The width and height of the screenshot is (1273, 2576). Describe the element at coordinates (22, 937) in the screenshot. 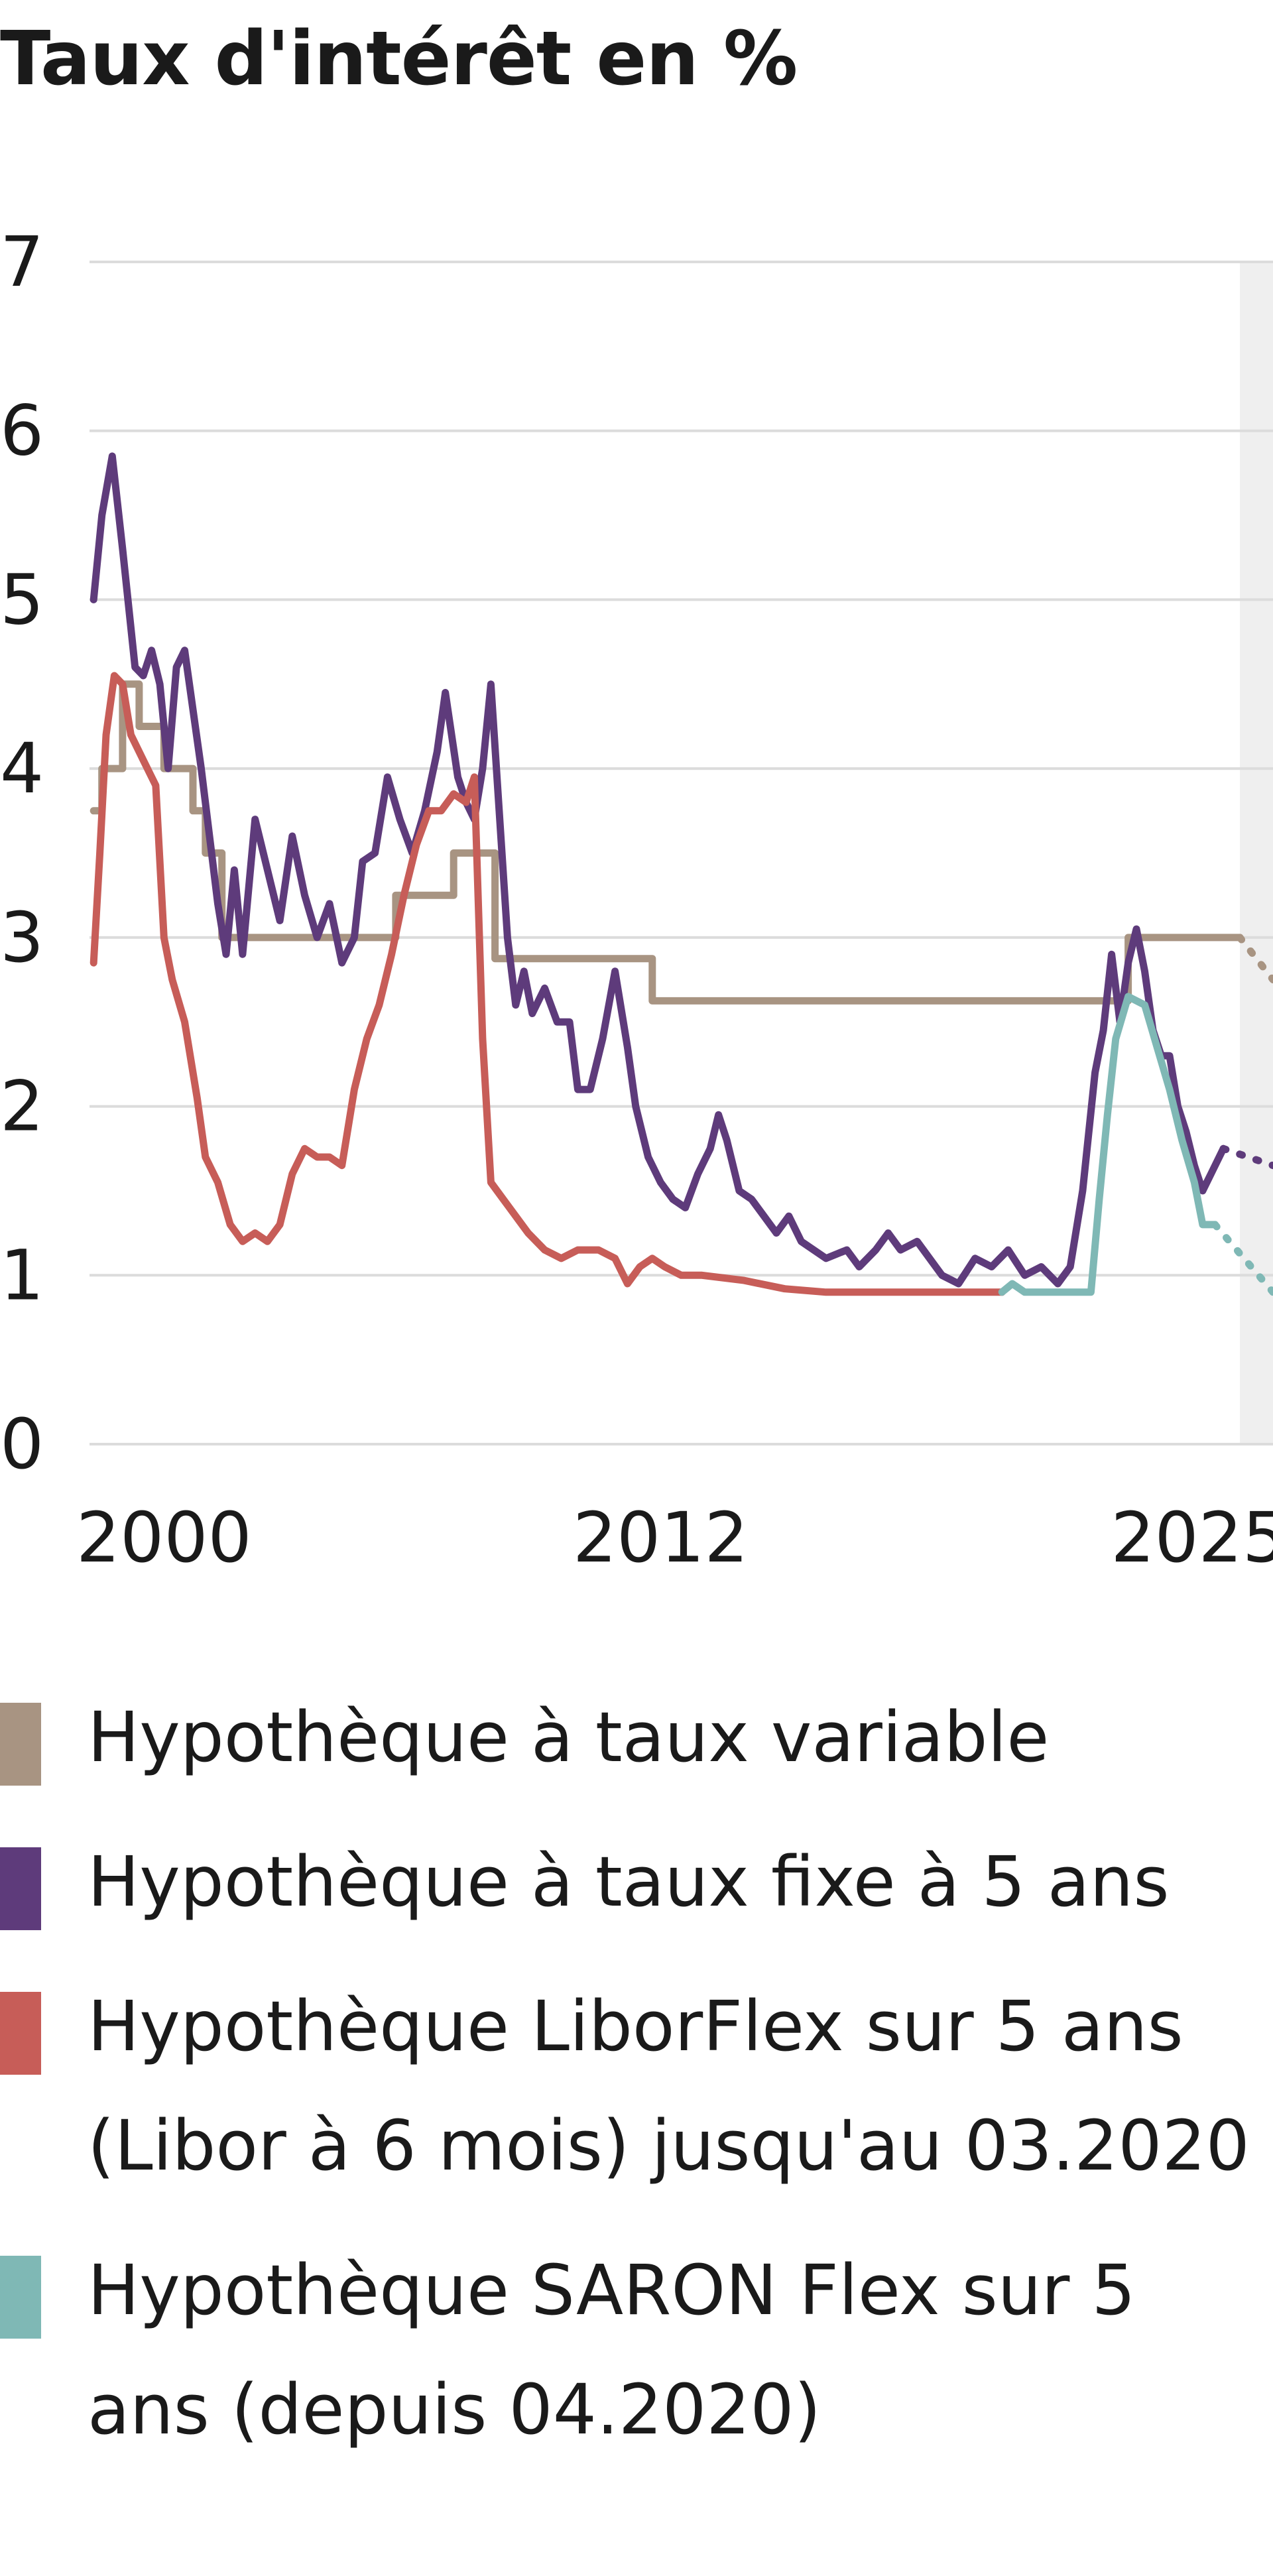

I see `y-tick-label: 3` at that location.